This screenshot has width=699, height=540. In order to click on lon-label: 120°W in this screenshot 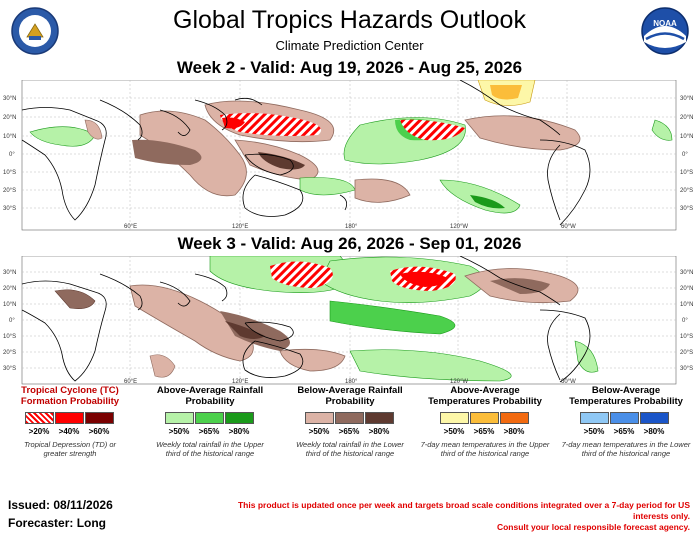, I will do `click(459, 227)`.